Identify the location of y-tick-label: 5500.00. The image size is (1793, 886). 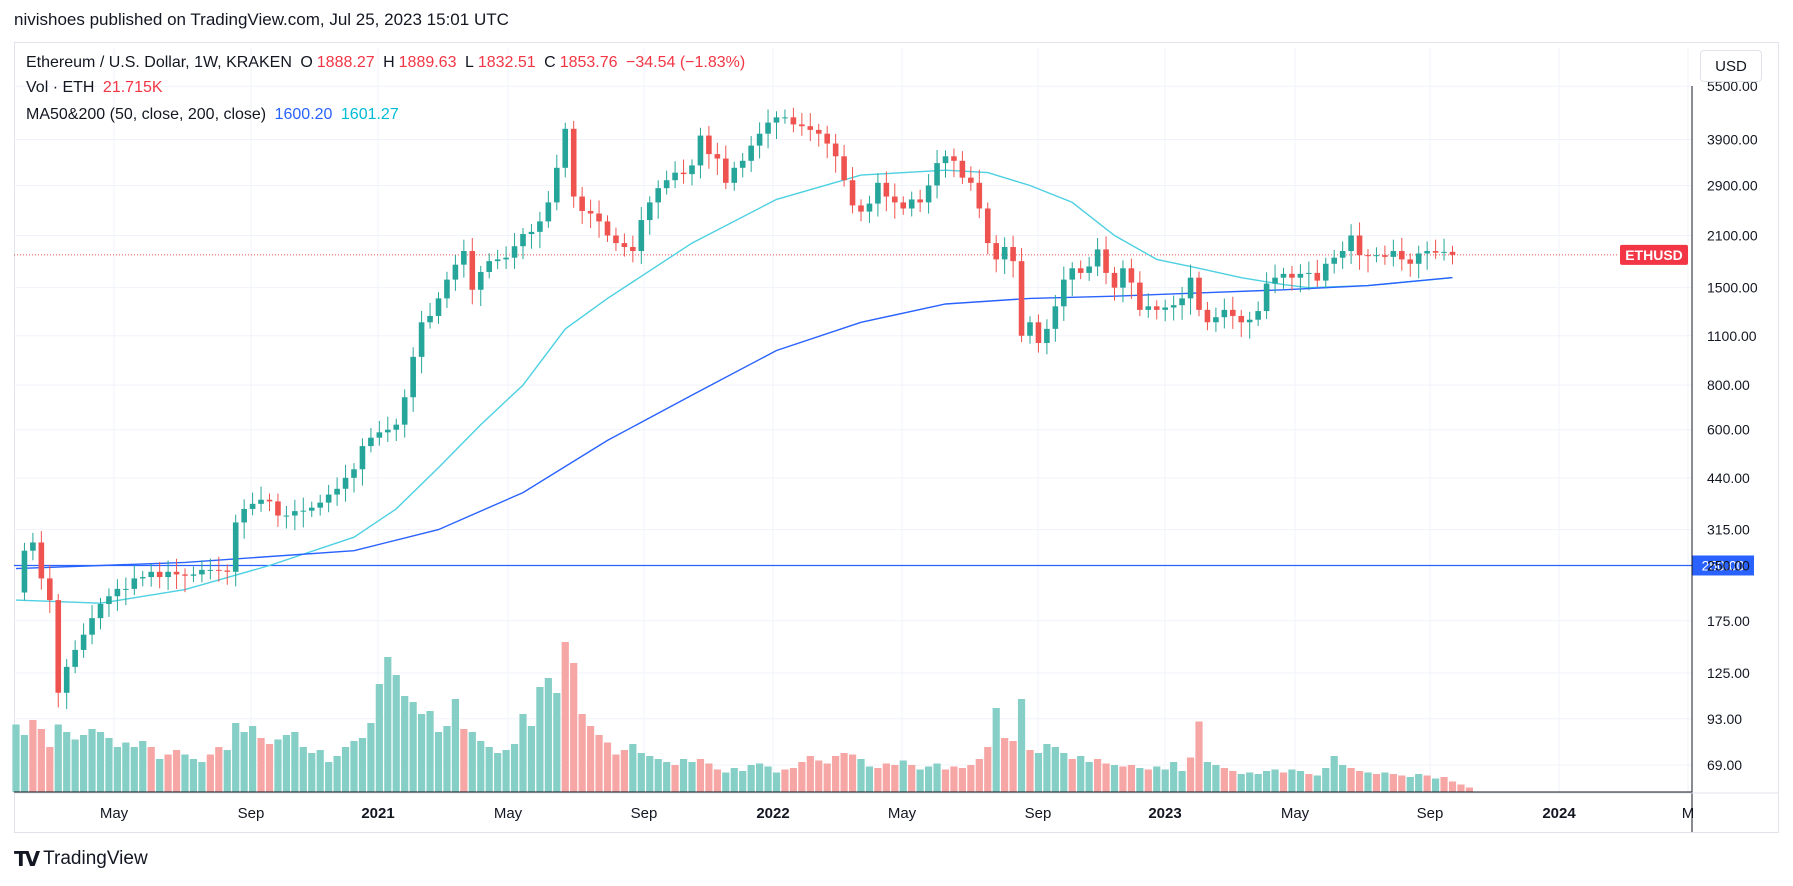
(1732, 86).